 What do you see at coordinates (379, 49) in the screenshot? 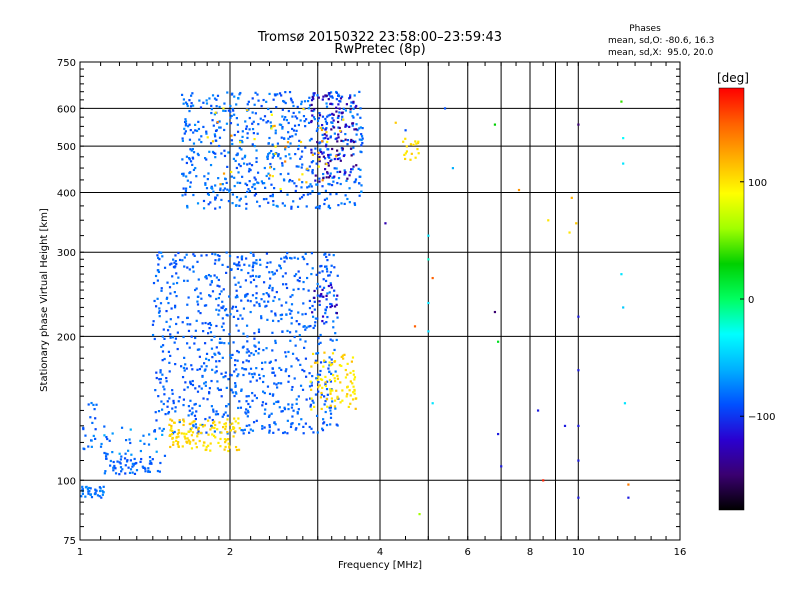
I see `chart-subtitle: RwPretec (8p)` at bounding box center [379, 49].